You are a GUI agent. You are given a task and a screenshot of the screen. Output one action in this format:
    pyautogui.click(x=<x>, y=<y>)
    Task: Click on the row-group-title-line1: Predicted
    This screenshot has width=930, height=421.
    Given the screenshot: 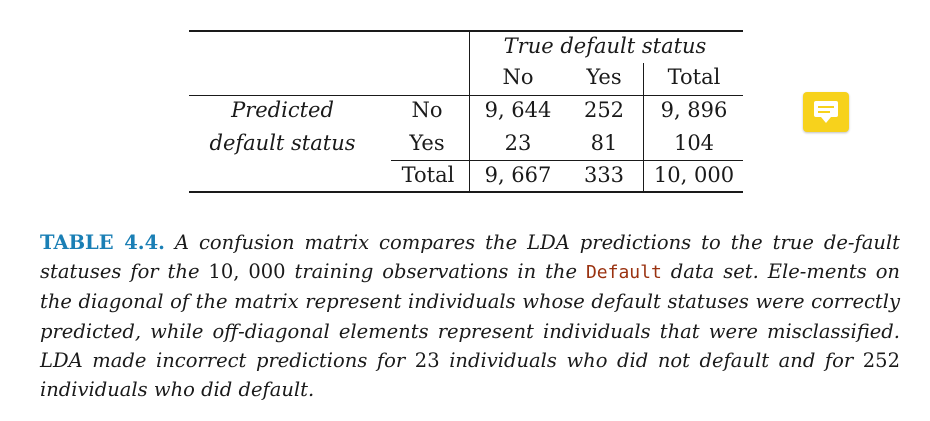 What is the action you would take?
    pyautogui.click(x=282, y=110)
    